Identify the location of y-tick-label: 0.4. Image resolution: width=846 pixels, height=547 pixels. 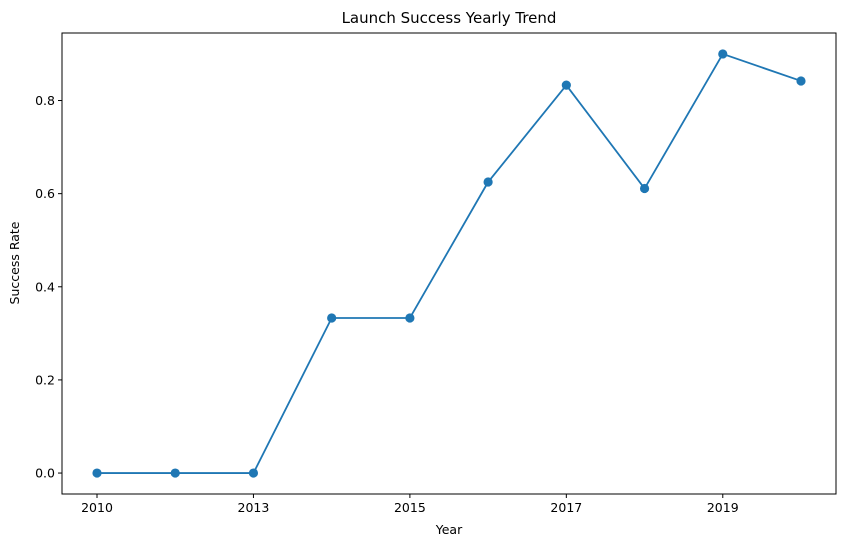
(45, 286).